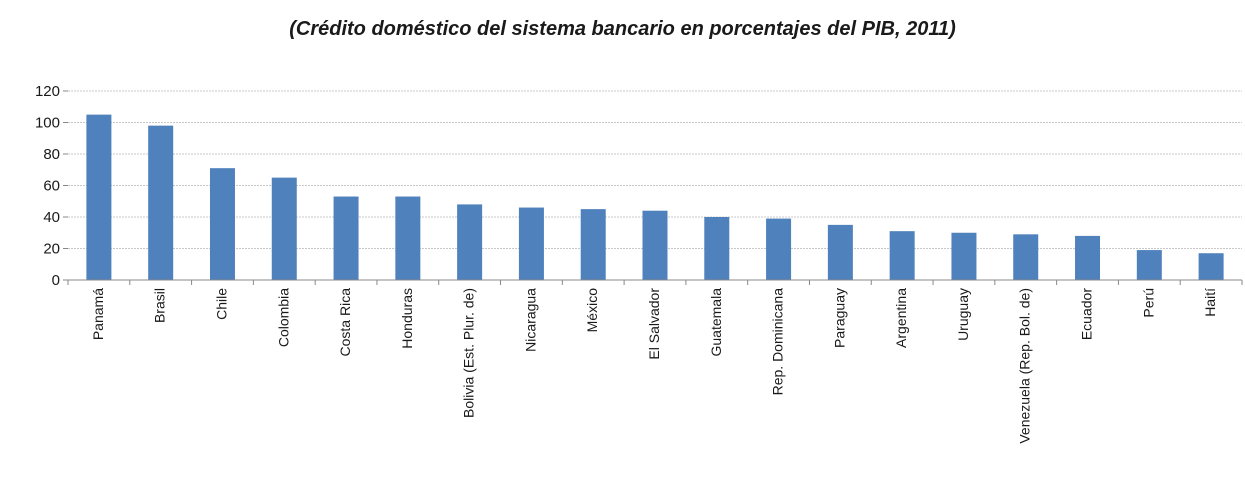 This screenshot has width=1245, height=487. I want to click on x-category-label: Brasil, so click(160, 305).